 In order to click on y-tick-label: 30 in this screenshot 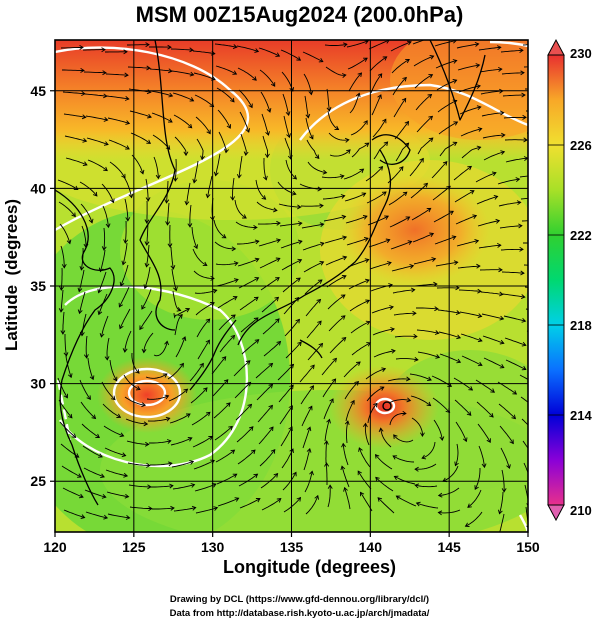, I will do `click(38, 384)`.